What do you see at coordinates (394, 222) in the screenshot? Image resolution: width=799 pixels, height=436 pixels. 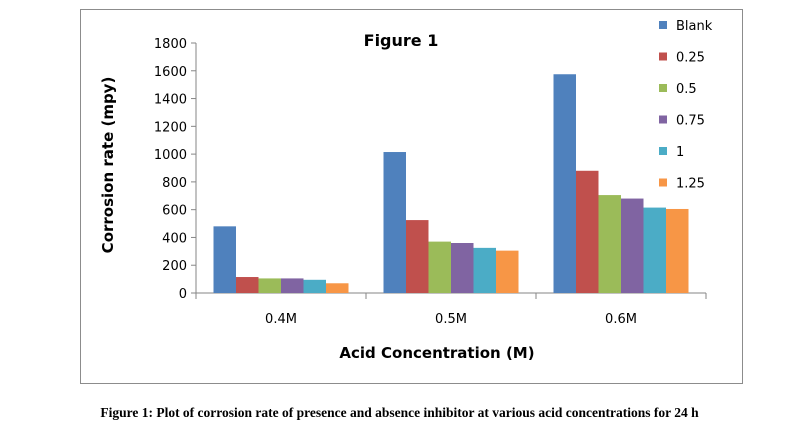 I see `bar-Blank-0_5M` at bounding box center [394, 222].